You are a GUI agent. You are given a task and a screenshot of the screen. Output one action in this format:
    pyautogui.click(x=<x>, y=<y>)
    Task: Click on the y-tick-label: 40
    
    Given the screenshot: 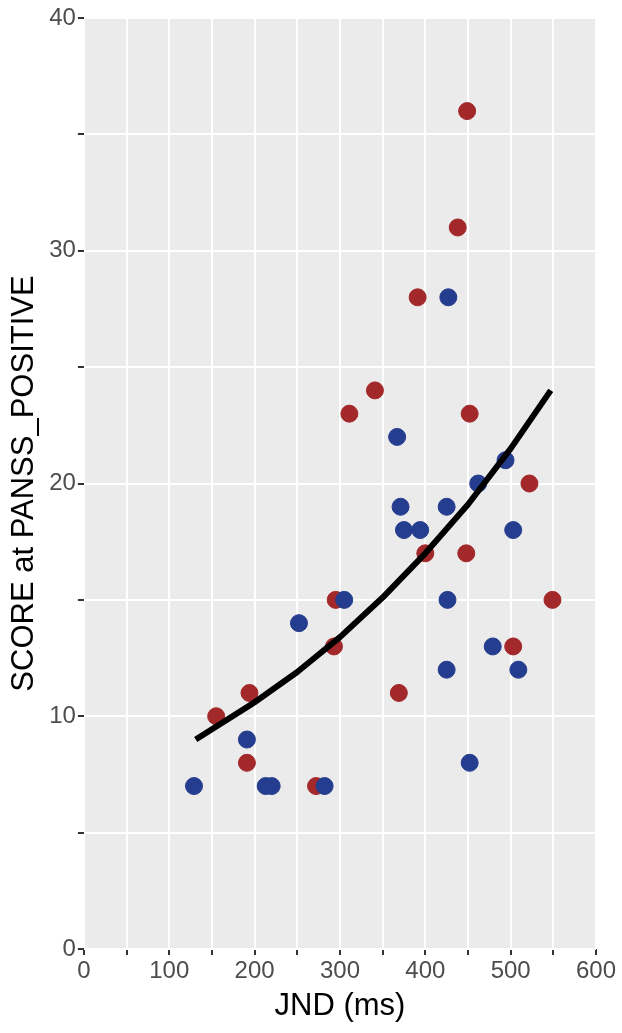 What is the action you would take?
    pyautogui.click(x=62, y=16)
    